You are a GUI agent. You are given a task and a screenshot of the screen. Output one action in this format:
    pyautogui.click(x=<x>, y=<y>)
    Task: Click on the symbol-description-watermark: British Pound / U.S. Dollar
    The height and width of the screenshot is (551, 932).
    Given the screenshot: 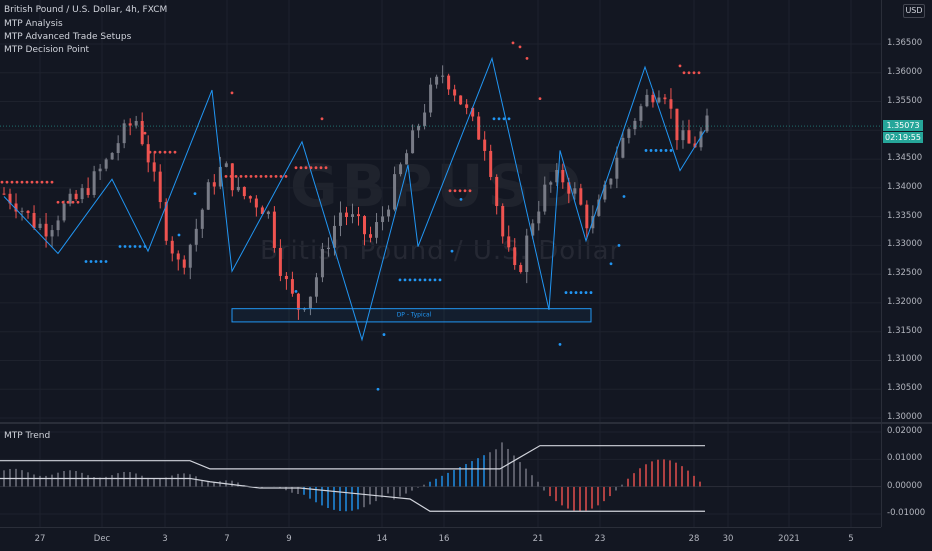 What is the action you would take?
    pyautogui.click(x=441, y=251)
    